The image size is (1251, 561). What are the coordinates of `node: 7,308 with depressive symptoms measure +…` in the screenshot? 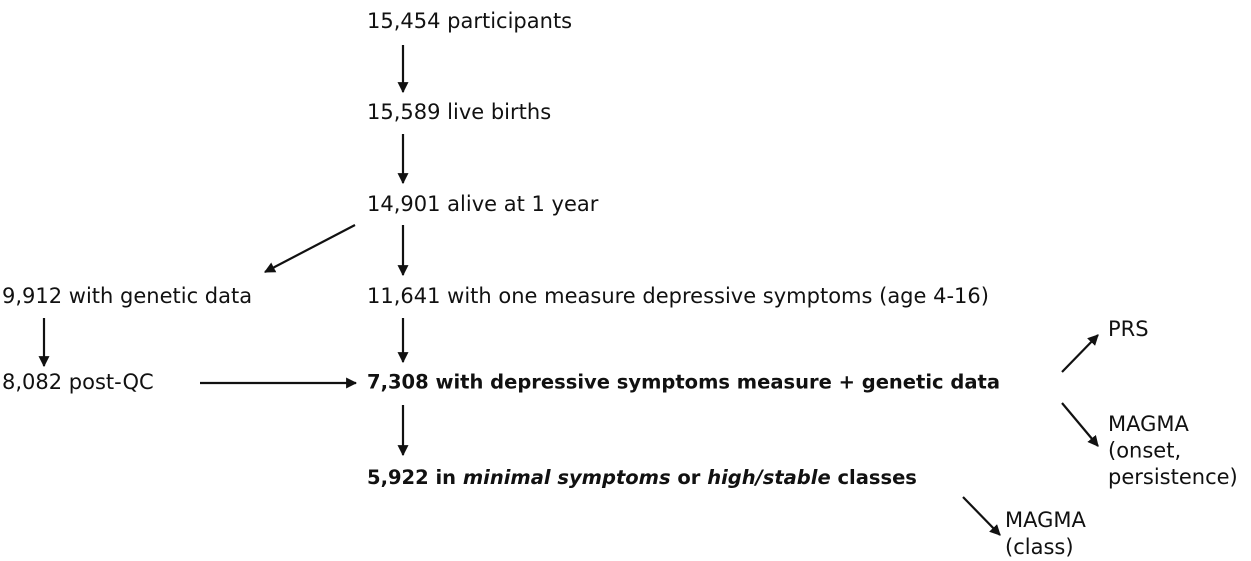 It's located at (683, 382).